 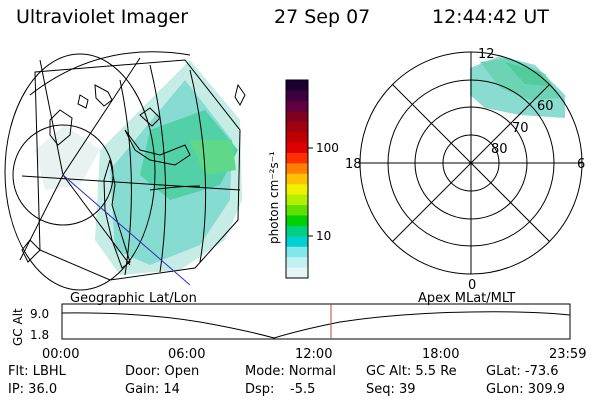 What do you see at coordinates (60, 354) in the screenshot?
I see `timeline-xtick: 00:00` at bounding box center [60, 354].